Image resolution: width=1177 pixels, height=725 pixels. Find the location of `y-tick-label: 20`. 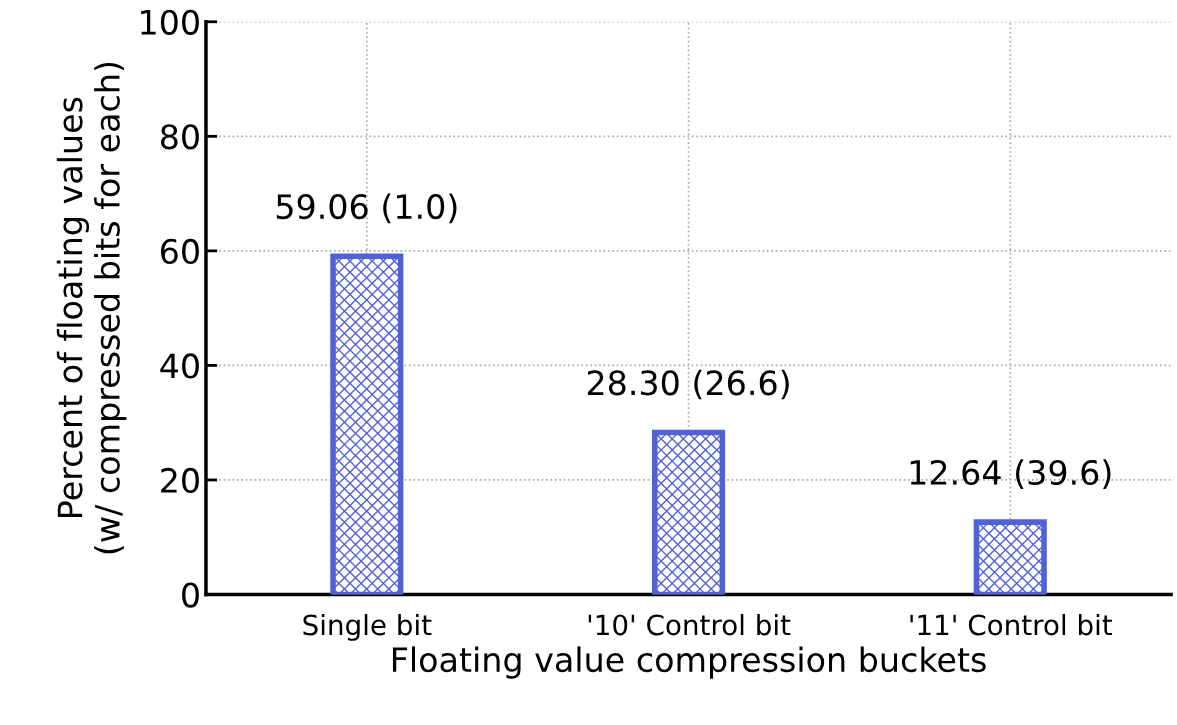

y-tick-label: 20 is located at coordinates (180, 480).